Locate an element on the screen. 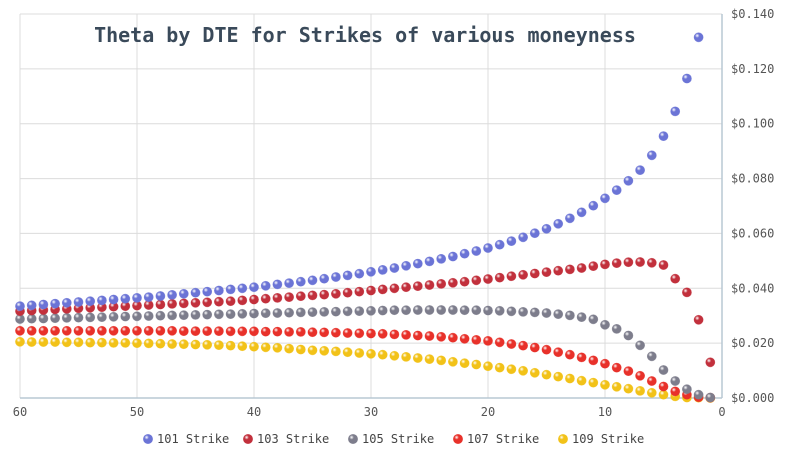  x-tick-label: 60 is located at coordinates (20, 412).